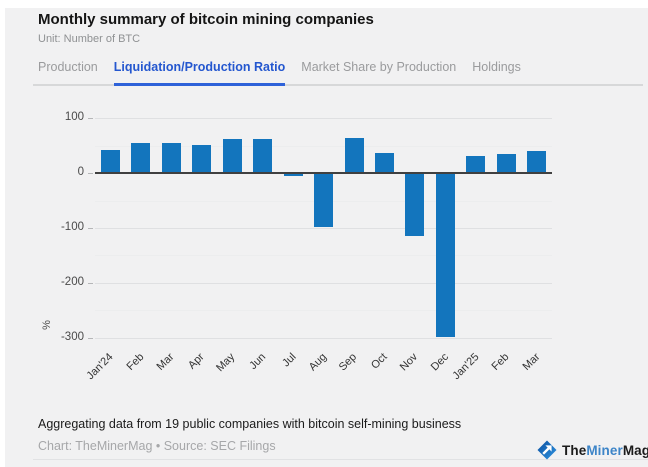  I want to click on tab-production: Production, so click(68, 67).